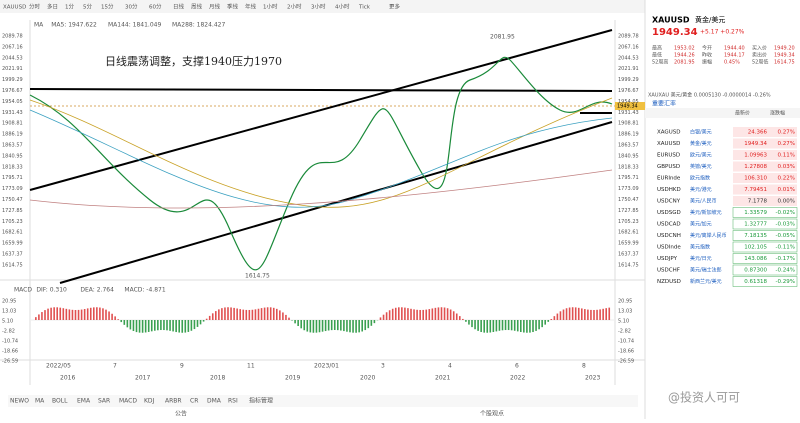 The width and height of the screenshot is (800, 423). Describe the element at coordinates (628, 156) in the screenshot. I see `price-label-right: 1840.95` at that location.